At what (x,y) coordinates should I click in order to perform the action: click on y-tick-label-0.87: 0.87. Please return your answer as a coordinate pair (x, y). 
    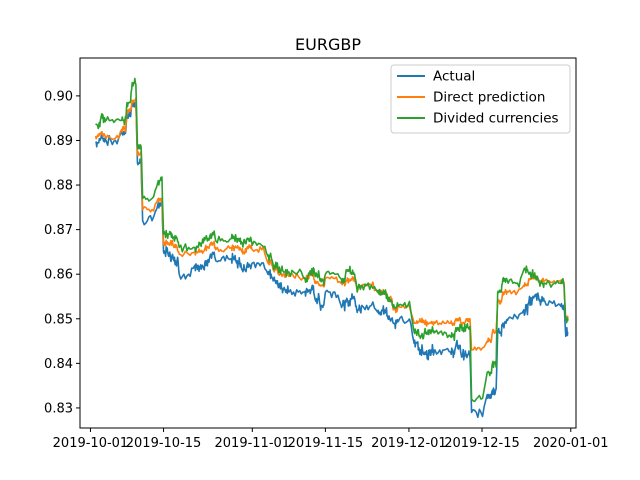
    Looking at the image, I should click on (58, 230).